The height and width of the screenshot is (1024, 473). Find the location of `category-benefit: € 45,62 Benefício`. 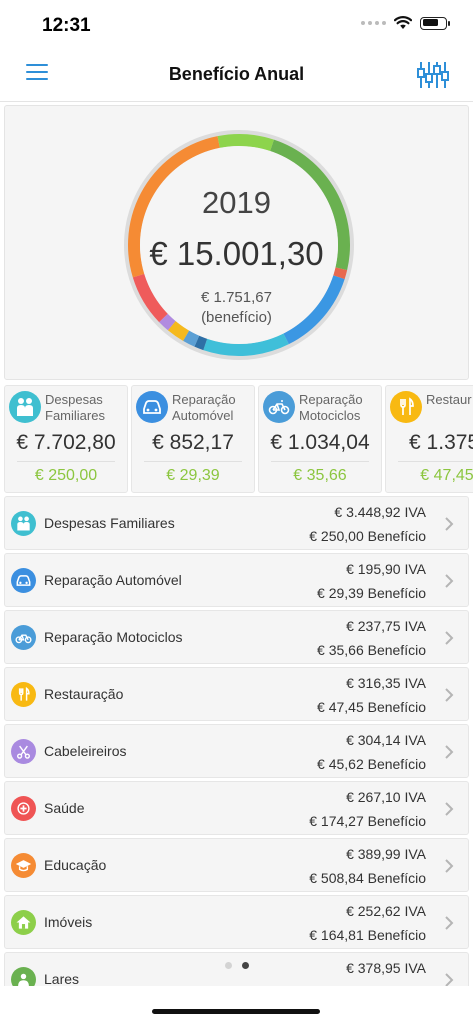

category-benefit: € 45,62 Benefício is located at coordinates (371, 764).